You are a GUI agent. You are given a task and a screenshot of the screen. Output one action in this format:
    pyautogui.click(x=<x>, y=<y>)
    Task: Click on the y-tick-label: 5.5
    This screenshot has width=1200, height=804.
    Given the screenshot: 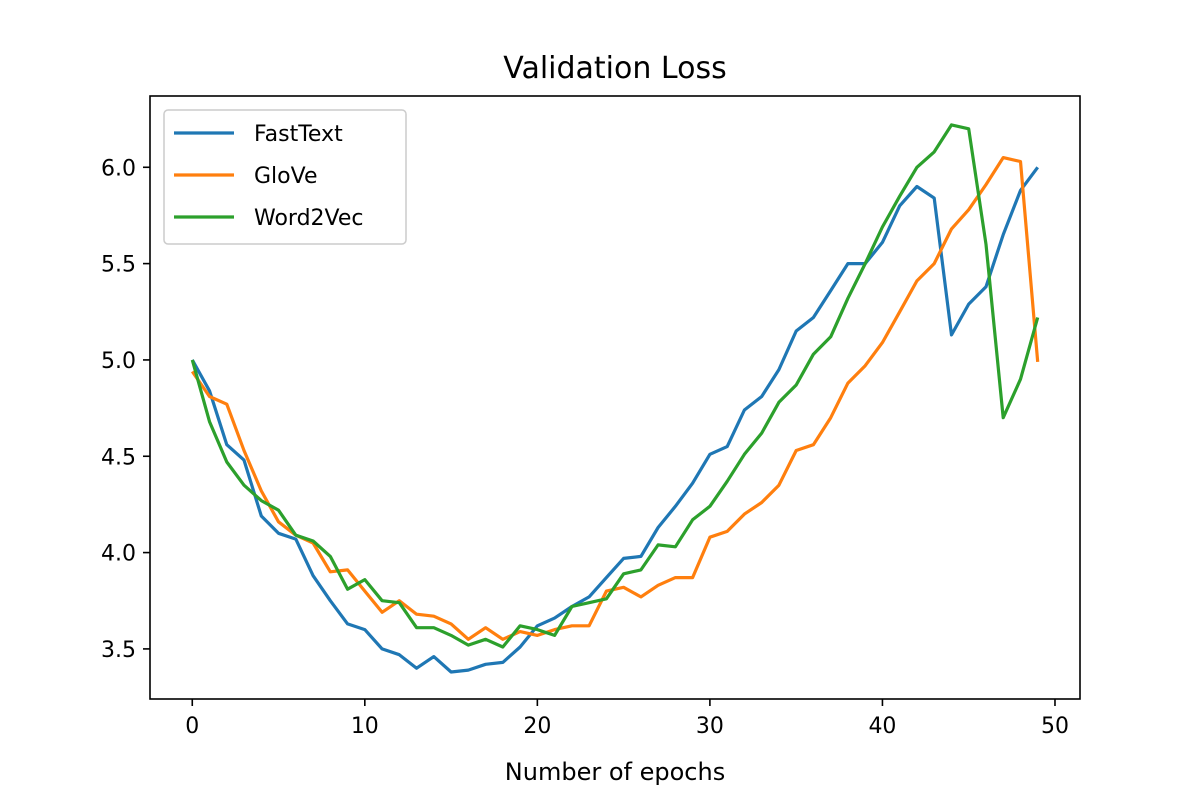 What is the action you would take?
    pyautogui.click(x=118, y=265)
    